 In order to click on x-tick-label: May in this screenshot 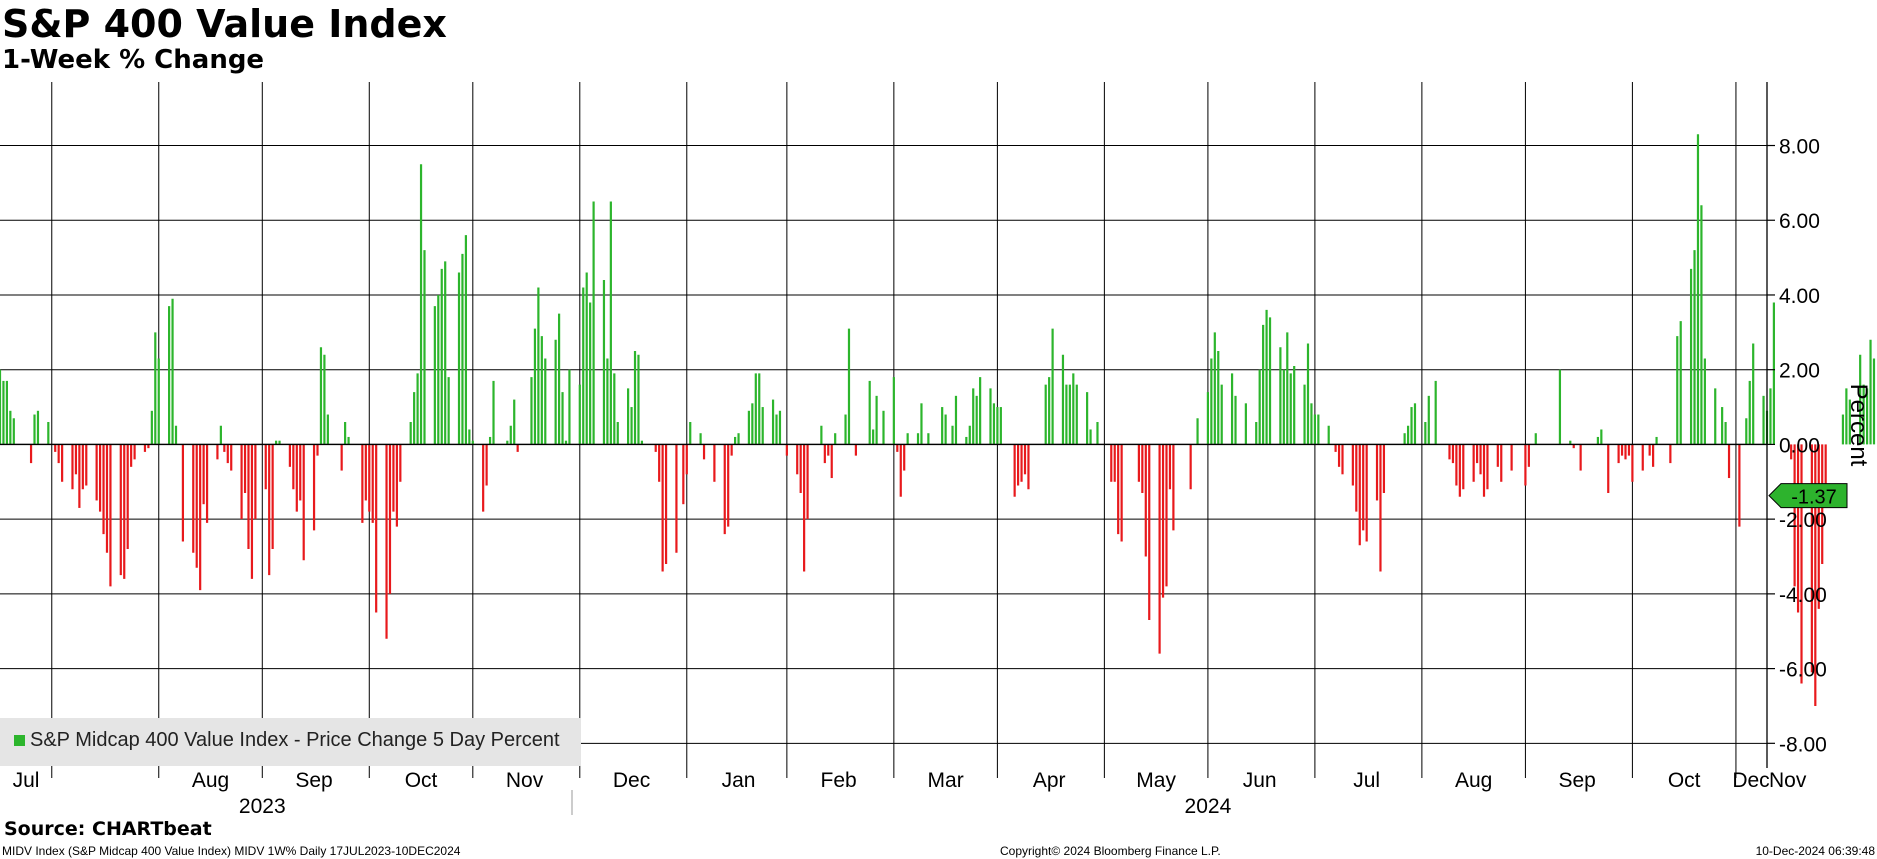, I will do `click(1156, 780)`.